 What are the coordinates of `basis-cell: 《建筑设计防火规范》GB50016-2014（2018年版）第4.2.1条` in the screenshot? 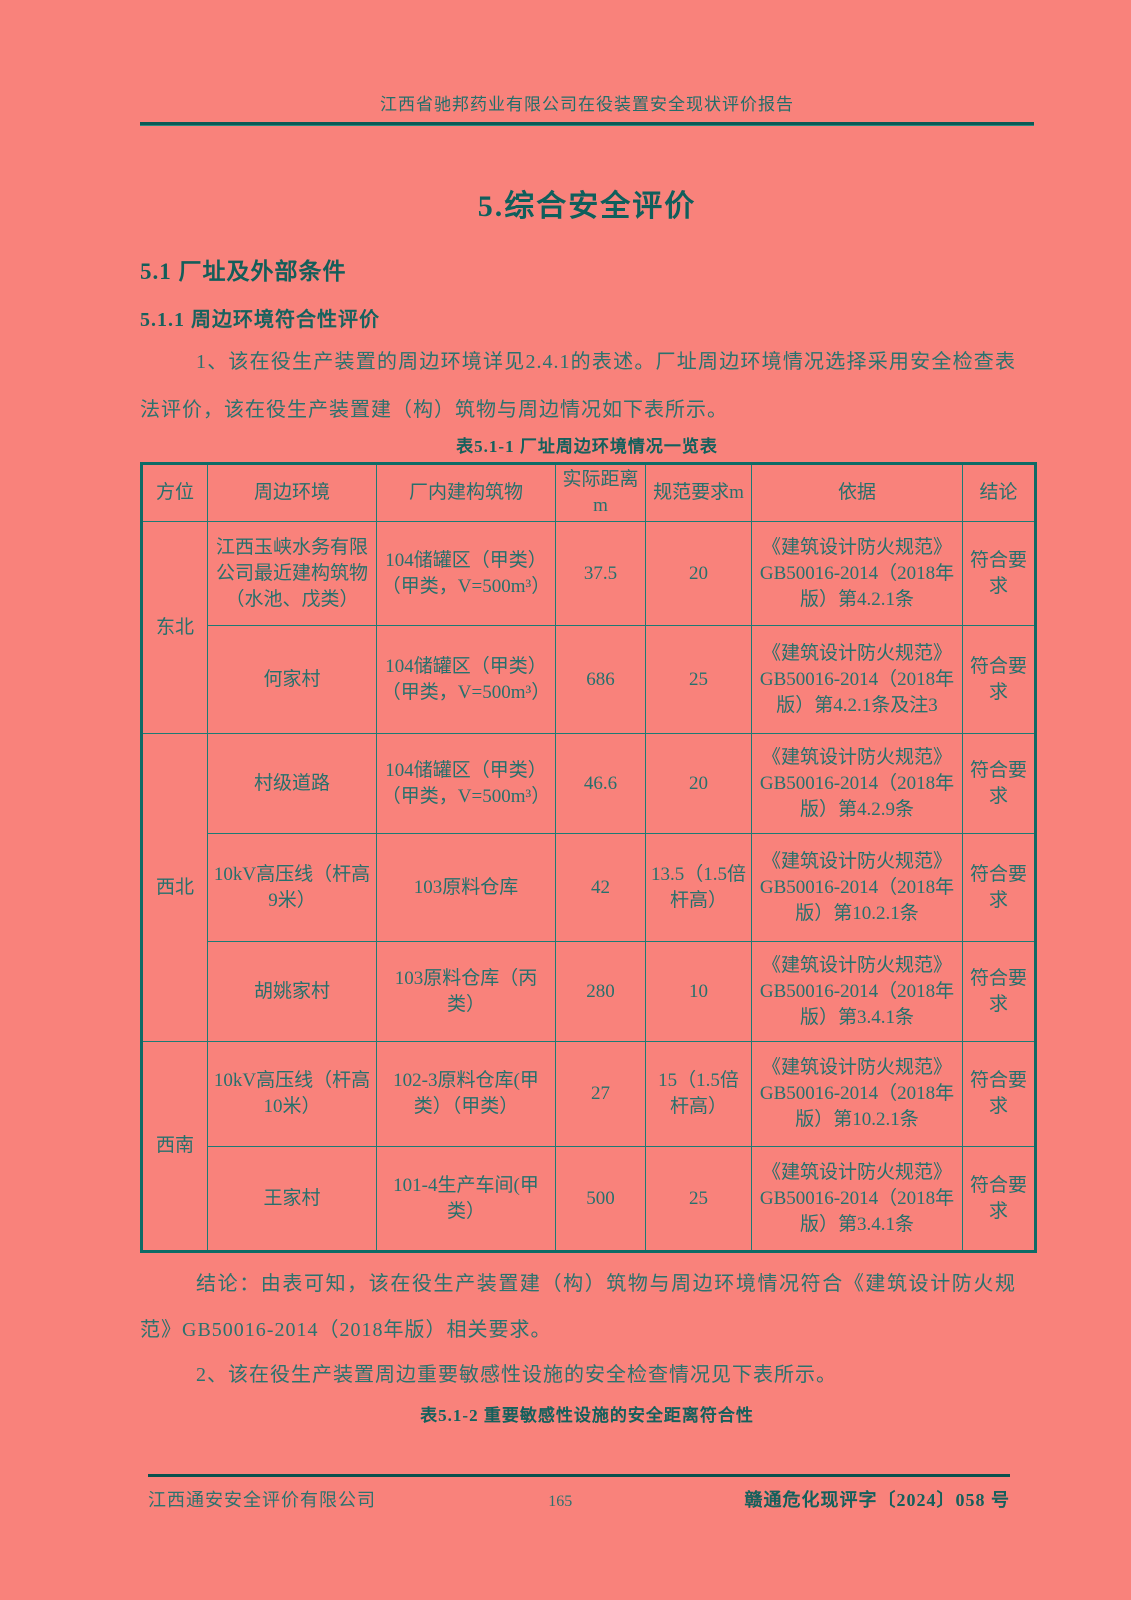 It's located at (857, 573).